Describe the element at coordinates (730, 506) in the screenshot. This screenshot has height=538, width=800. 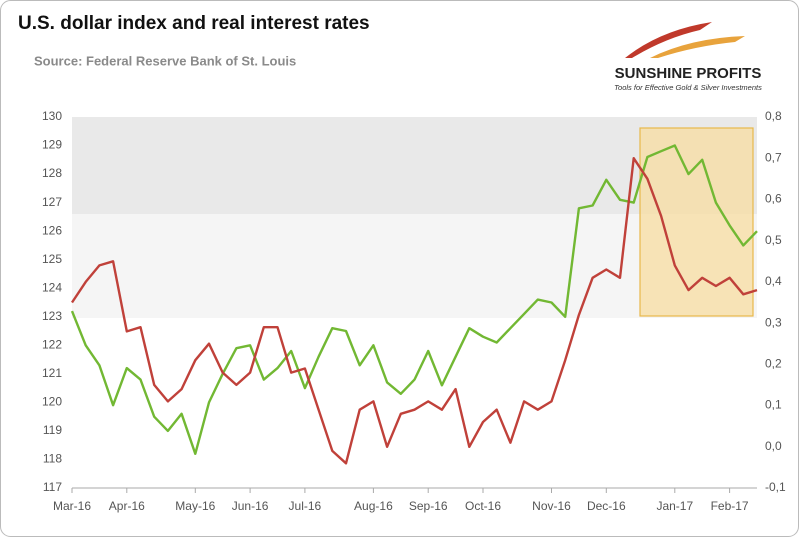
I see `x-tick-label: Feb-17` at that location.